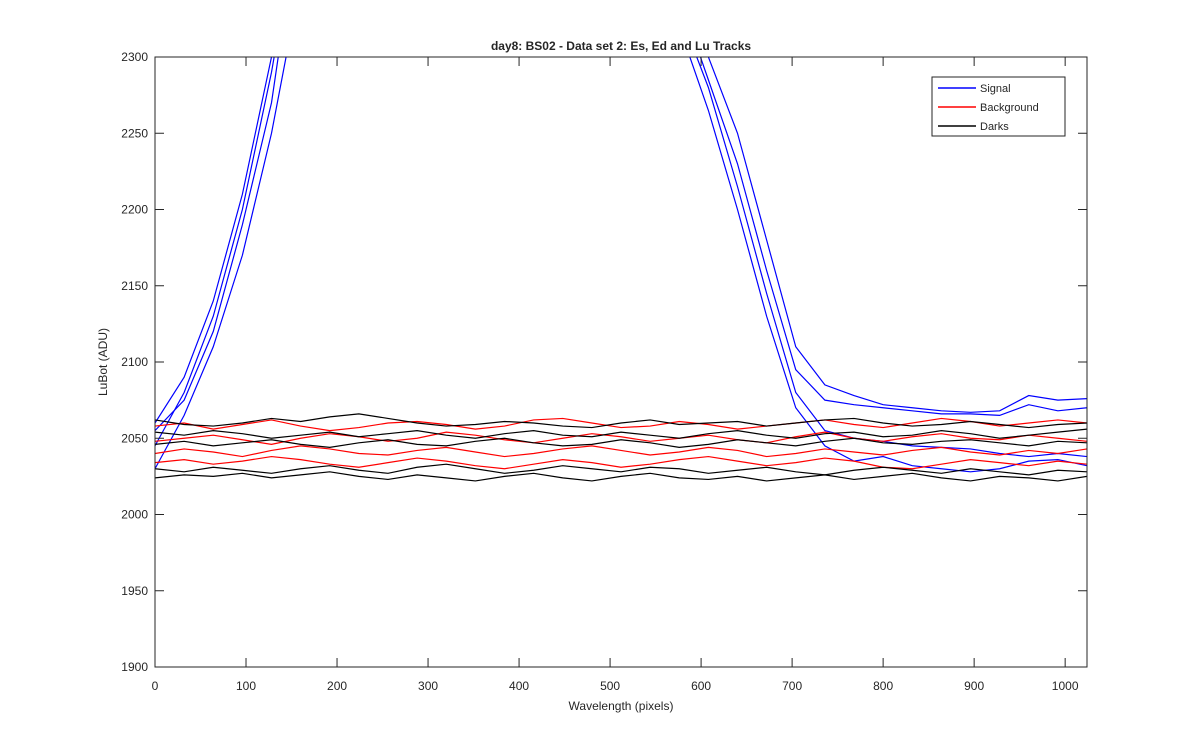  What do you see at coordinates (995, 89) in the screenshot?
I see `legend-label: Signal` at bounding box center [995, 89].